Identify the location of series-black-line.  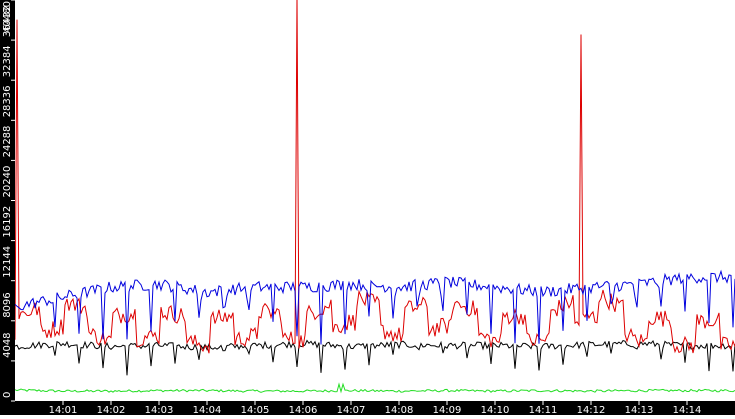
(374, 357).